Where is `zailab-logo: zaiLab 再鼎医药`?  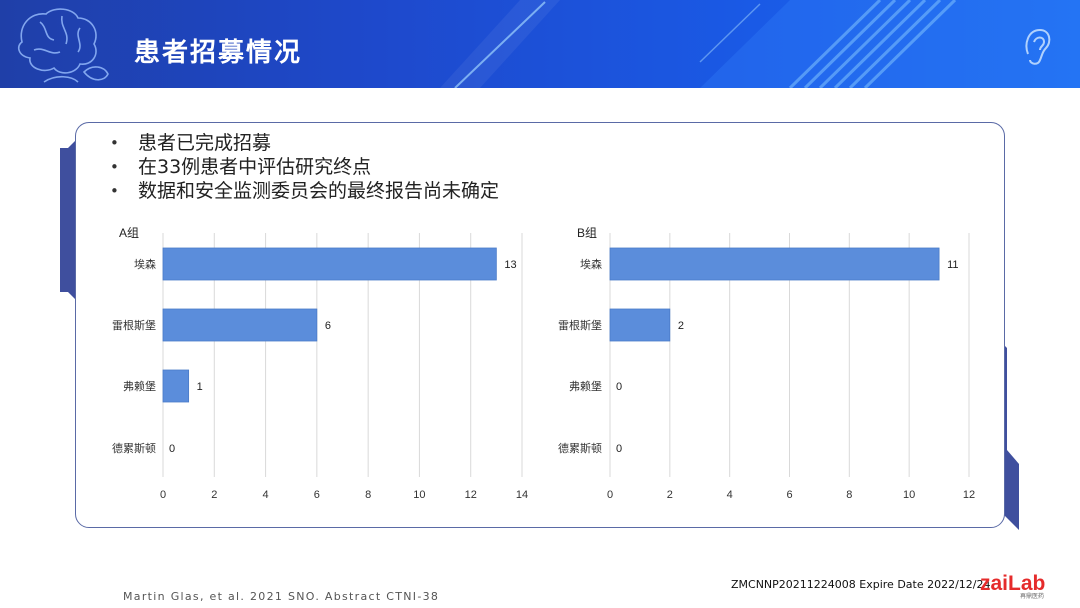
zailab-logo: zaiLab 再鼎医药 is located at coordinates (1012, 586).